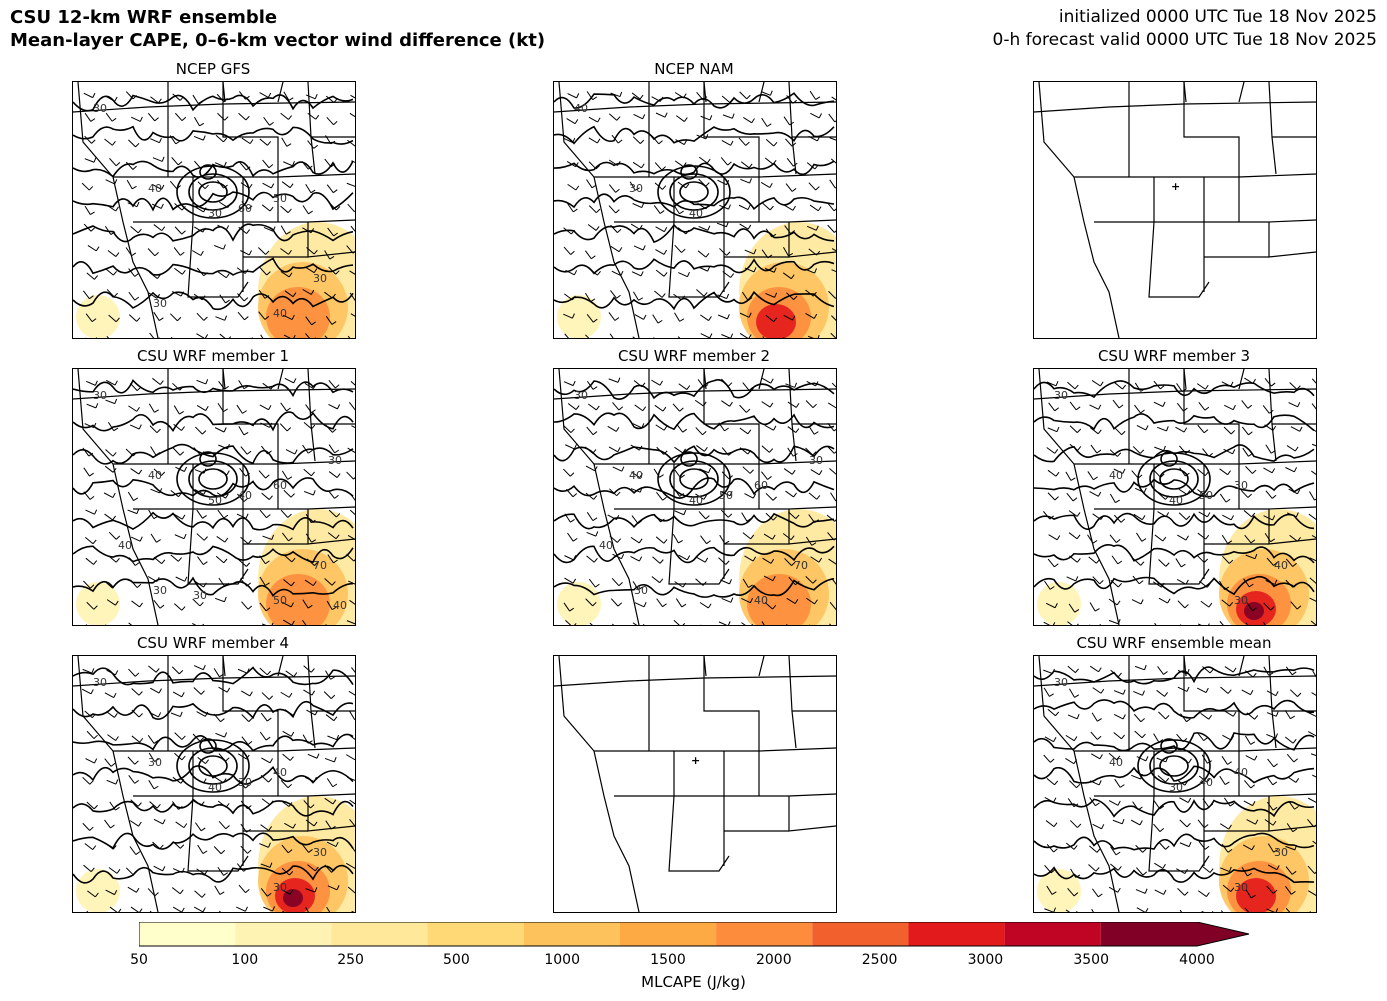 This screenshot has height=1001, width=1387. I want to click on panel-title-9: CSU WRF ensemble mean, so click(1174, 643).